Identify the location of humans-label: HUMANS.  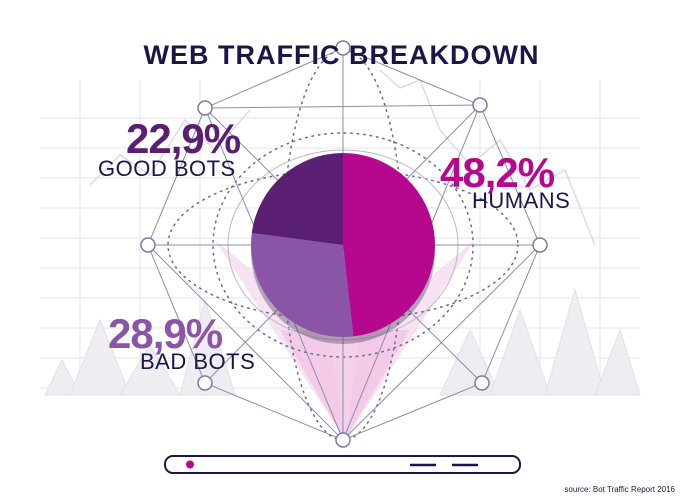
(521, 200).